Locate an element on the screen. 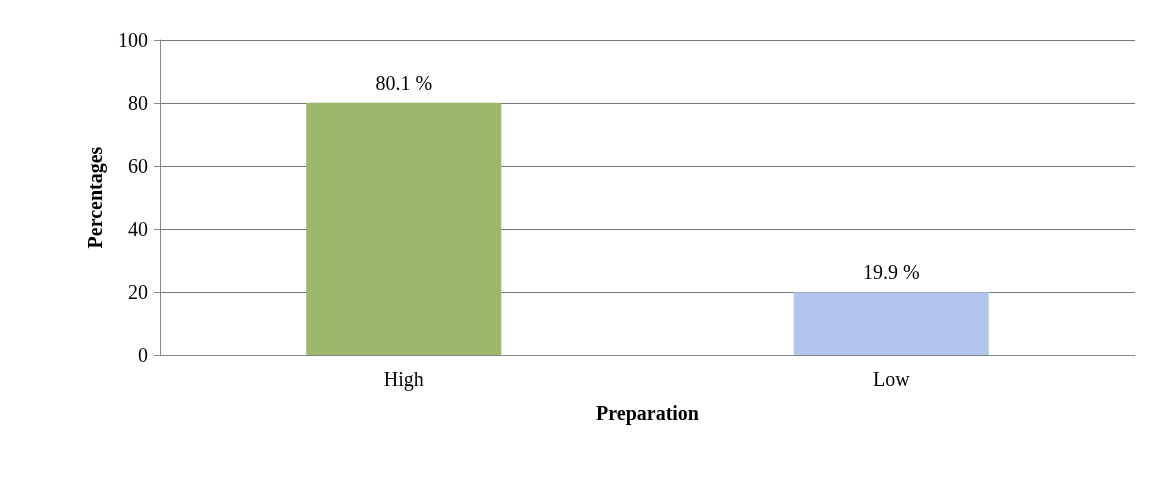 This screenshot has height=481, width=1162. x-tick-label: High is located at coordinates (403, 379).